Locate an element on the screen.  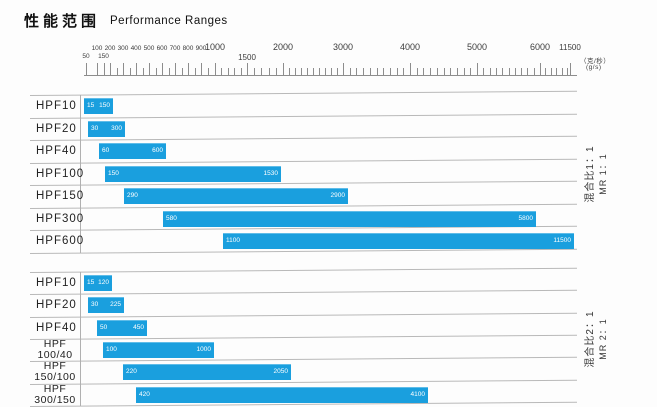
axis-tick-label: 600 is located at coordinates (162, 48).